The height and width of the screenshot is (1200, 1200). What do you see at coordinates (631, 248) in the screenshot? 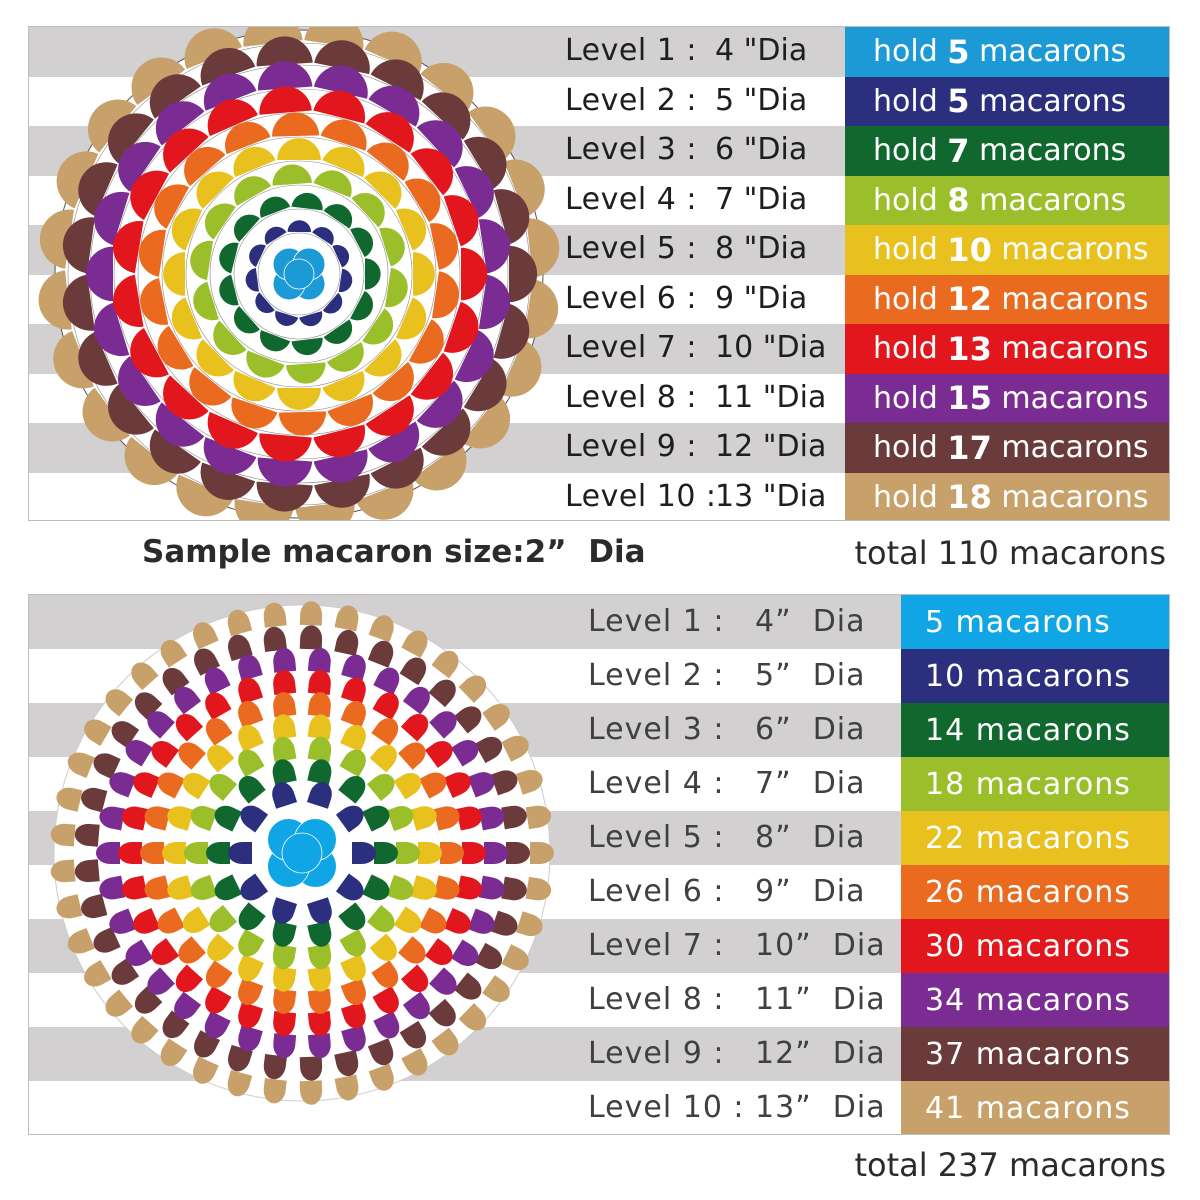
I see `level-label: Level 5 :` at bounding box center [631, 248].